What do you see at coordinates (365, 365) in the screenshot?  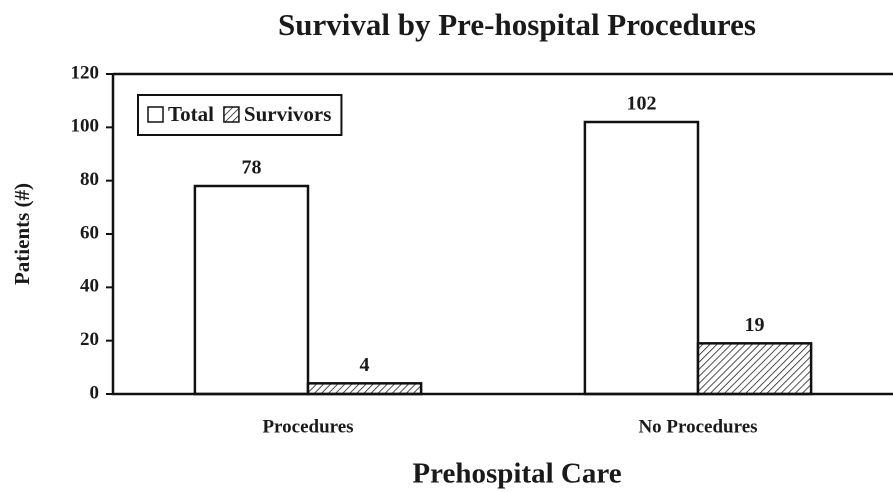 I see `value-label: 4` at bounding box center [365, 365].